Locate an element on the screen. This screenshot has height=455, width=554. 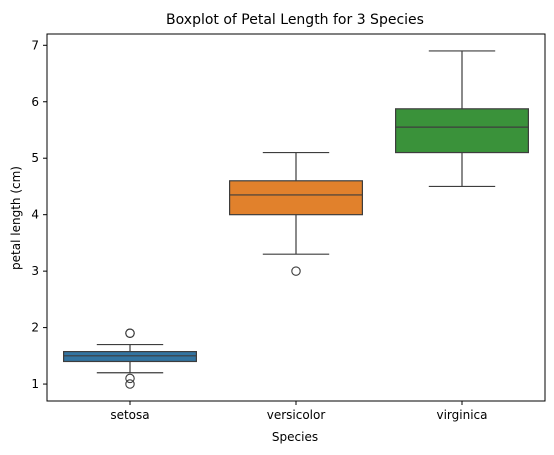
x-axis-label: Species is located at coordinates (295, 437).